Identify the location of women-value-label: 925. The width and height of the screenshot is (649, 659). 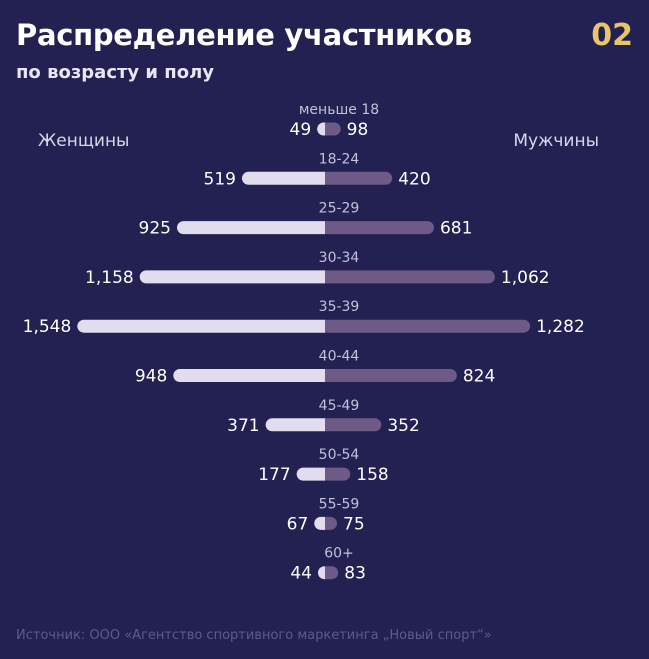
(155, 229).